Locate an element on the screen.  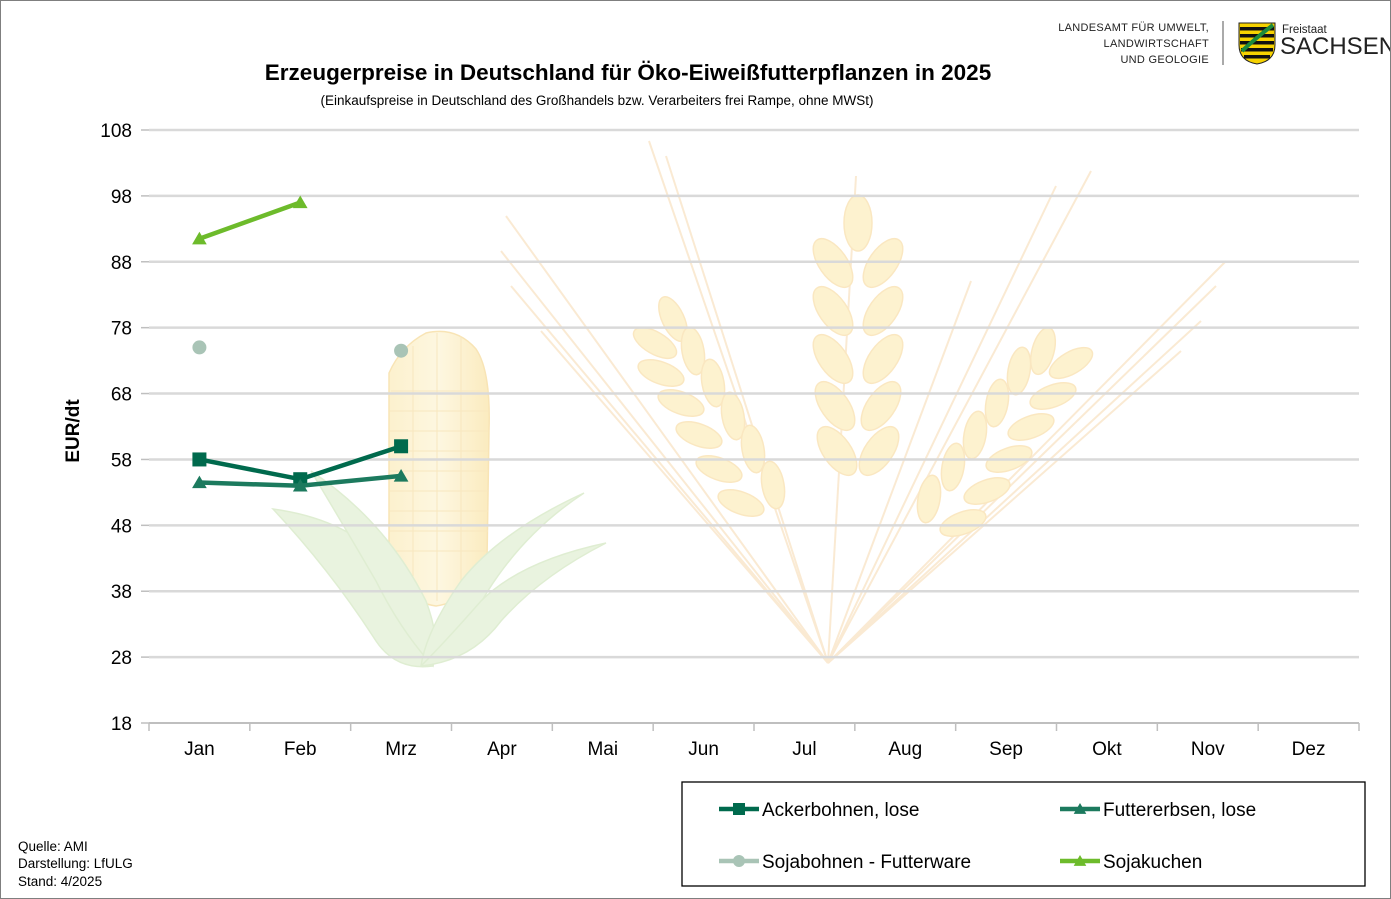
x-tick-label: Feb is located at coordinates (300, 749).